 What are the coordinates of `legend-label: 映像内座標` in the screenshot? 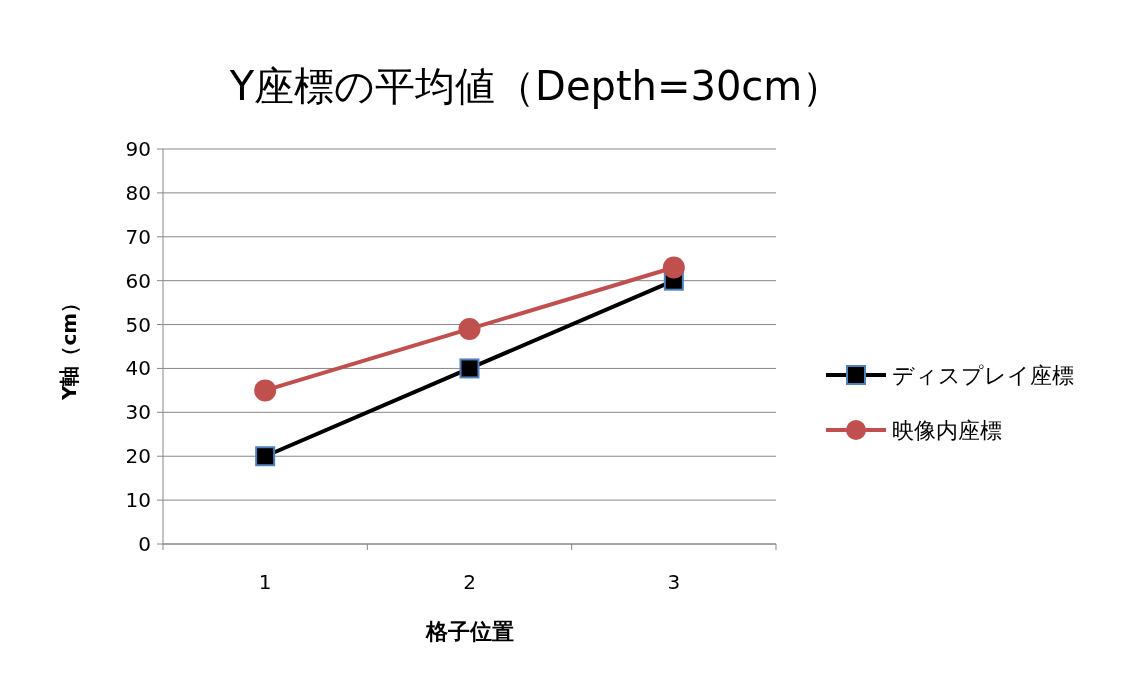 It's located at (947, 430).